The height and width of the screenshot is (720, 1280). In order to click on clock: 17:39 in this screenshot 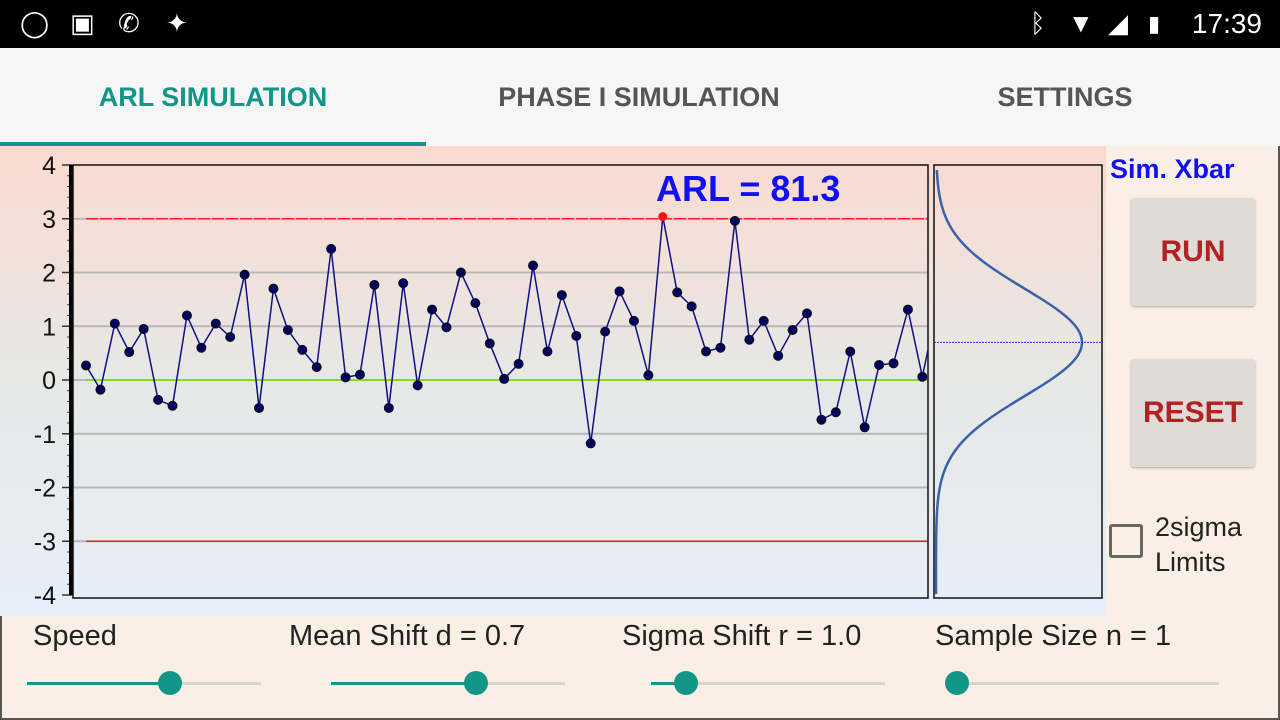, I will do `click(1226, 23)`.